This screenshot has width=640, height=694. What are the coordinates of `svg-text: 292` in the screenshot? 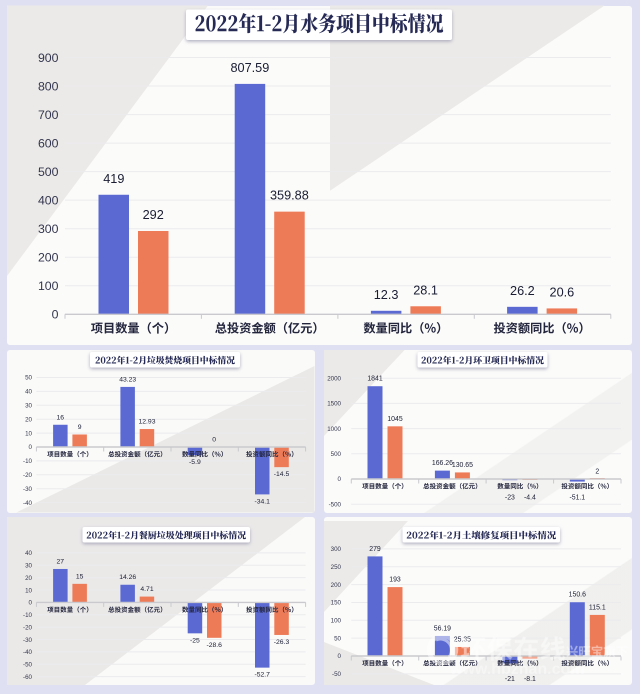 It's located at (153, 215).